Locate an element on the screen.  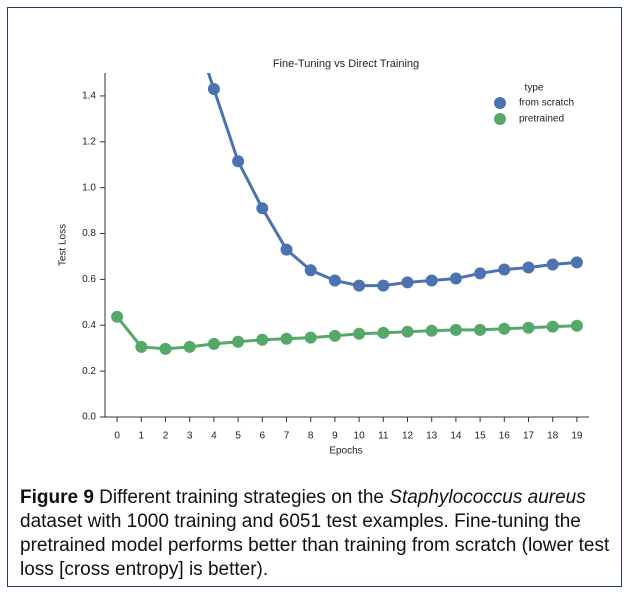
caption-text: Different training strategies on the is located at coordinates (241, 497).